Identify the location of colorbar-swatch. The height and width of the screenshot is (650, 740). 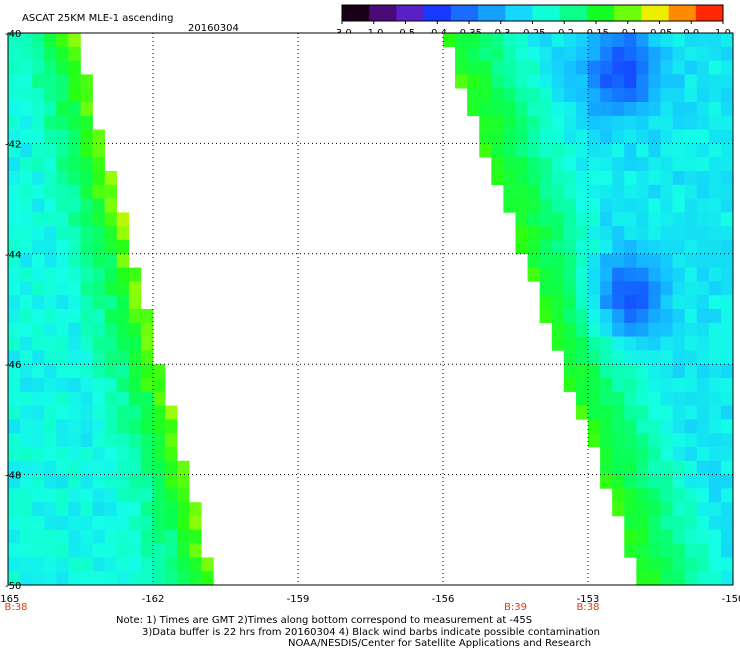
(709, 13).